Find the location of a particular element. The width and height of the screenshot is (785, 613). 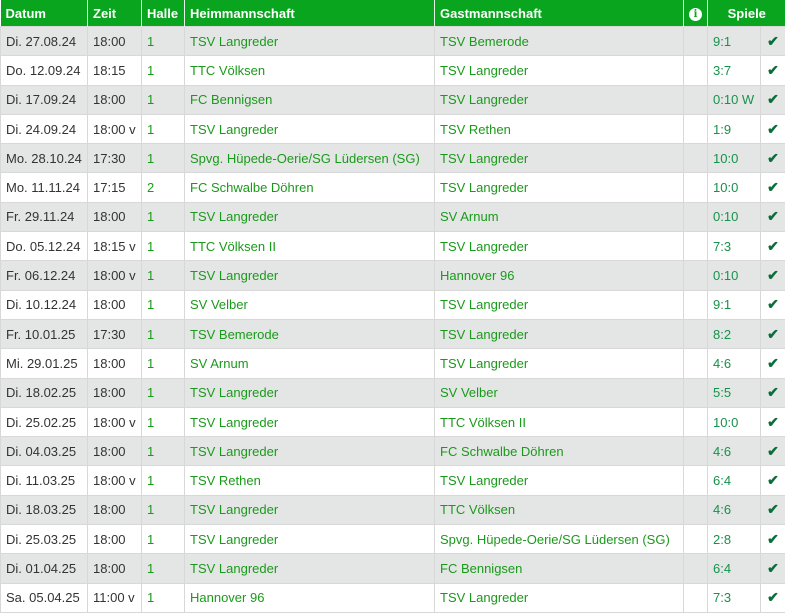

header-info: i is located at coordinates (696, 13).